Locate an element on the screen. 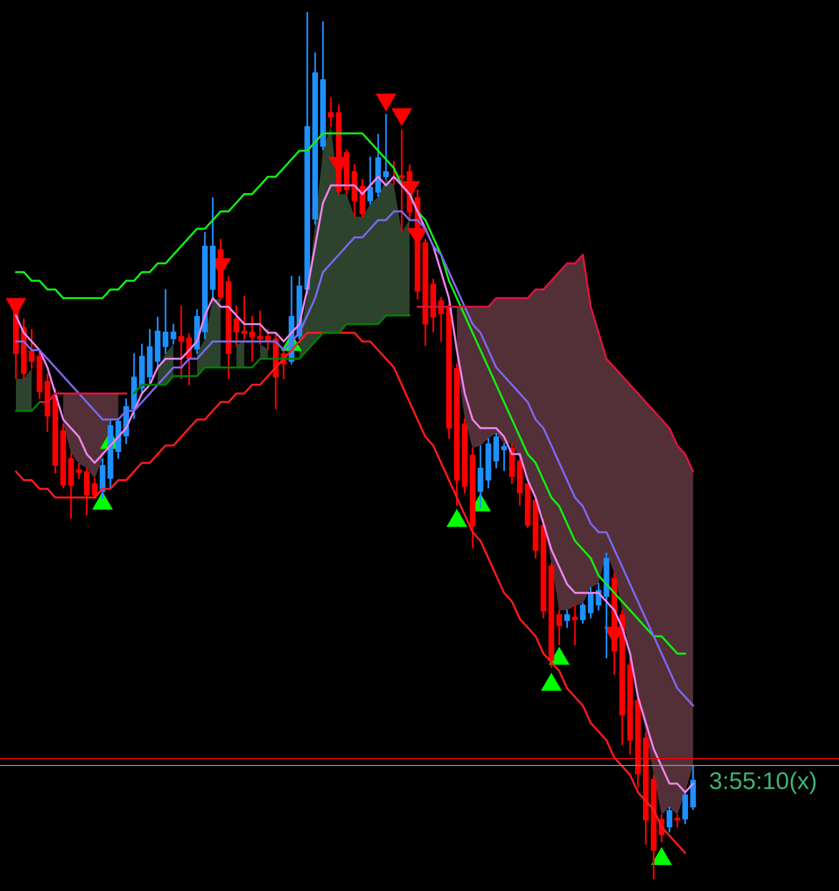  annotation: 3:55:10(x) is located at coordinates (763, 782).